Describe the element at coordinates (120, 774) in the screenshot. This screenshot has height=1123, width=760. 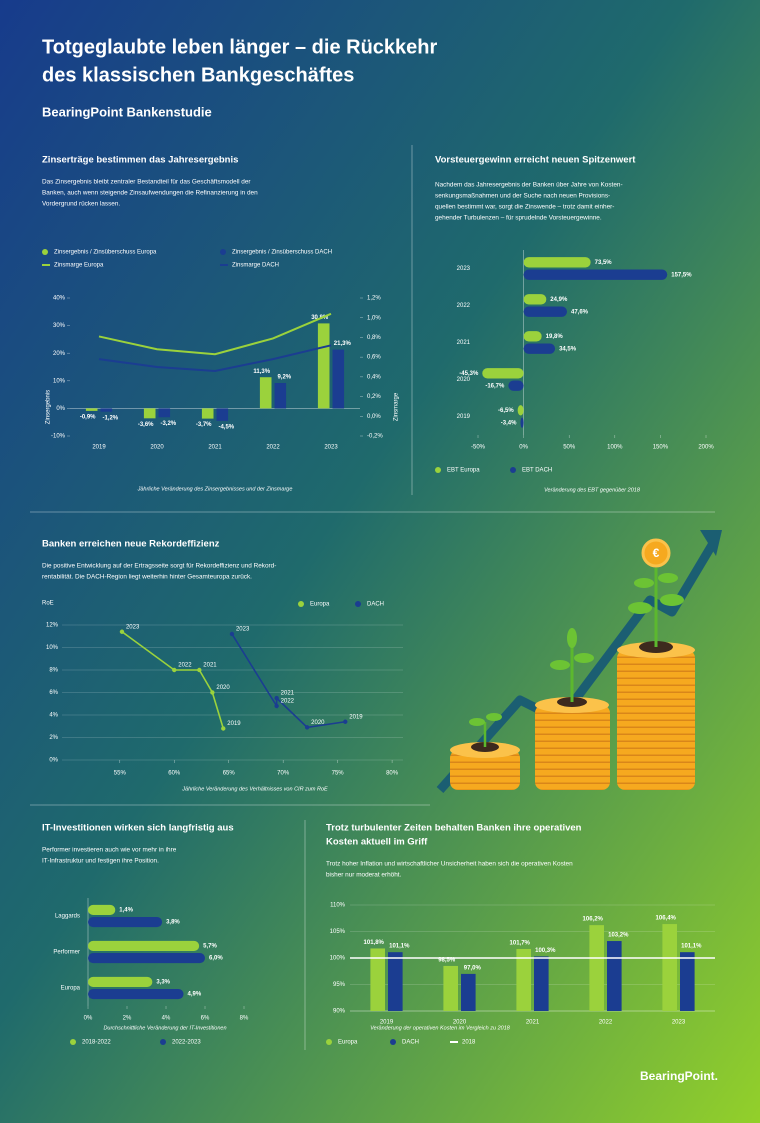
I see `x-tick-label: 55%` at that location.